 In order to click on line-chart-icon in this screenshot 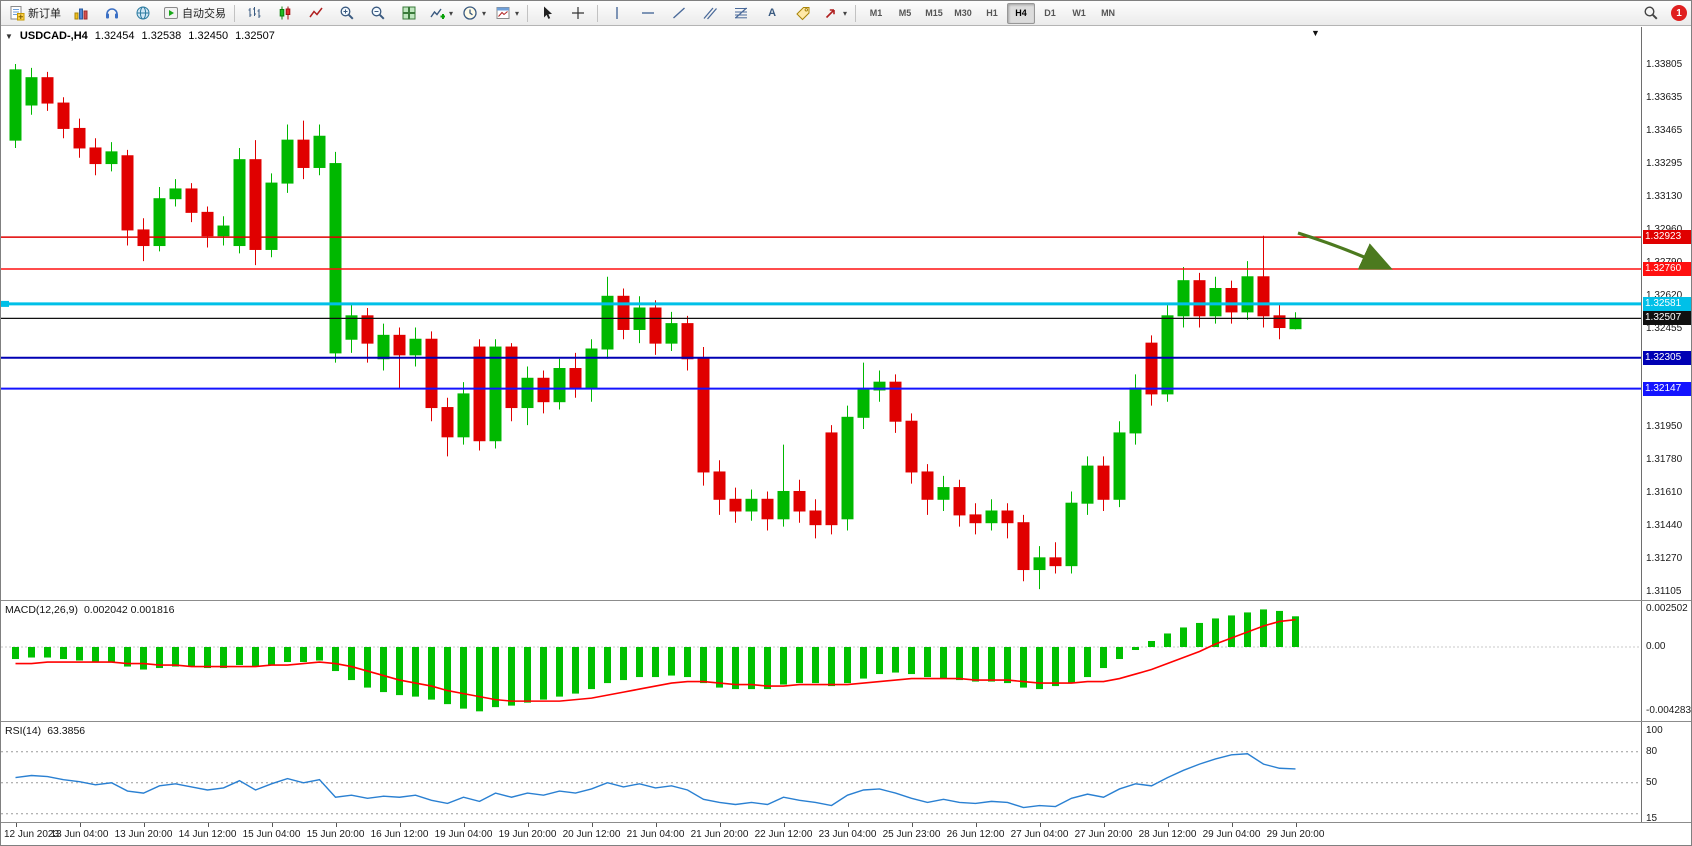, I will do `click(316, 12)`.